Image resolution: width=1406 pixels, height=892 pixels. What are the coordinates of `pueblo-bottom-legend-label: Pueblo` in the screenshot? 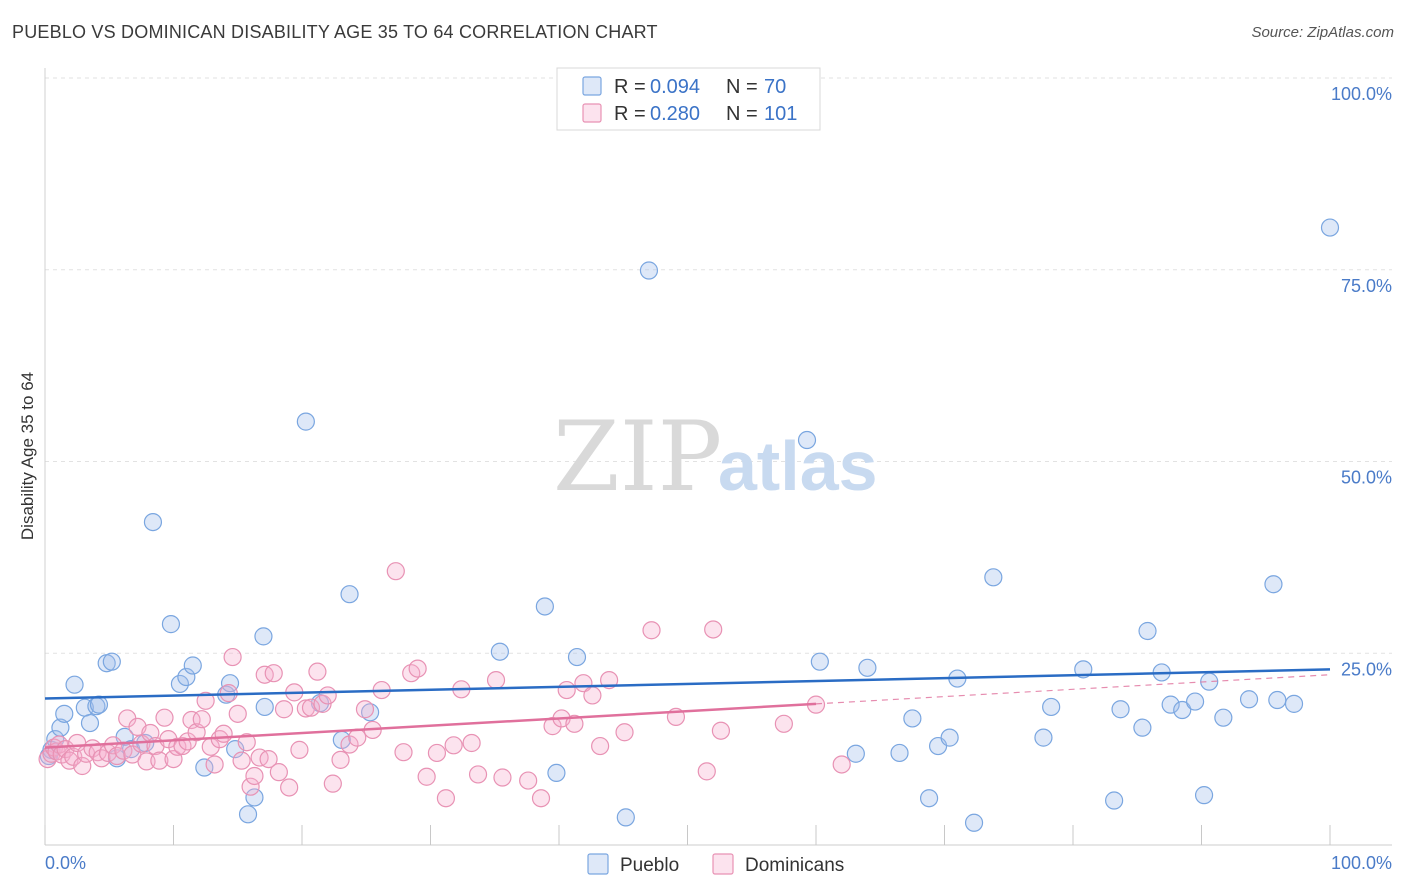 It's located at (649, 865).